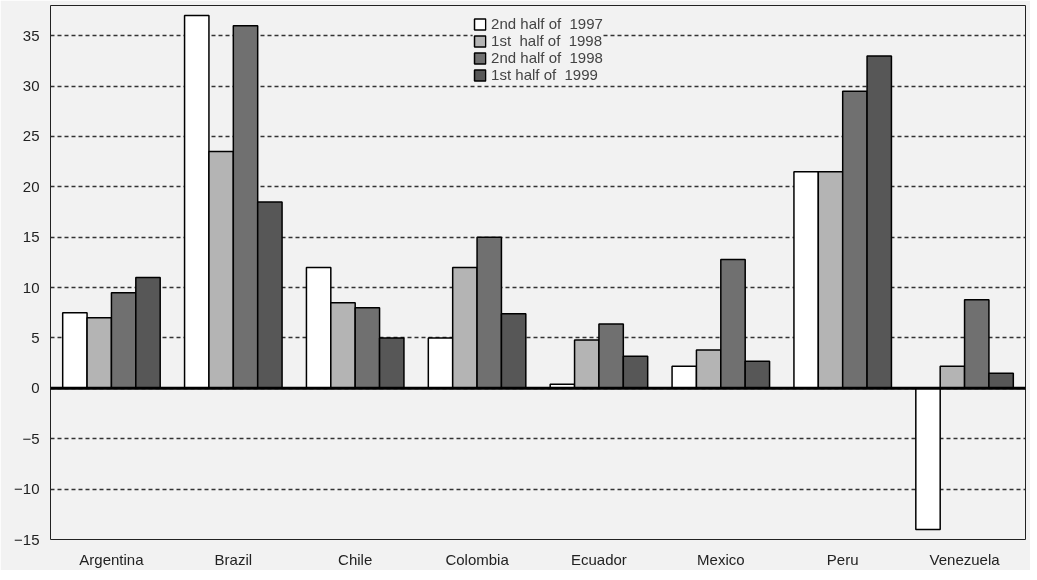 Image resolution: width=1037 pixels, height=580 pixels. Describe the element at coordinates (842, 559) in the screenshot. I see `x-tick-label: Peru` at that location.